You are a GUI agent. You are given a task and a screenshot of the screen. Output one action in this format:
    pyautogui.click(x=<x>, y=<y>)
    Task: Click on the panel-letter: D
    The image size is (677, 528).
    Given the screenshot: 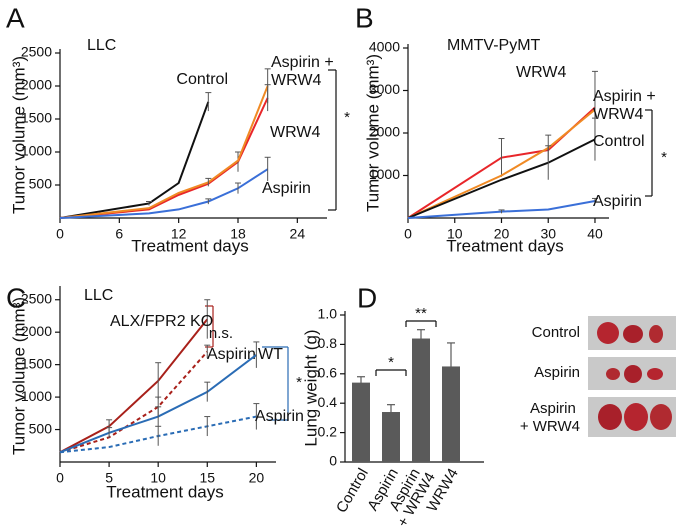 What is the action you would take?
    pyautogui.click(x=367, y=297)
    